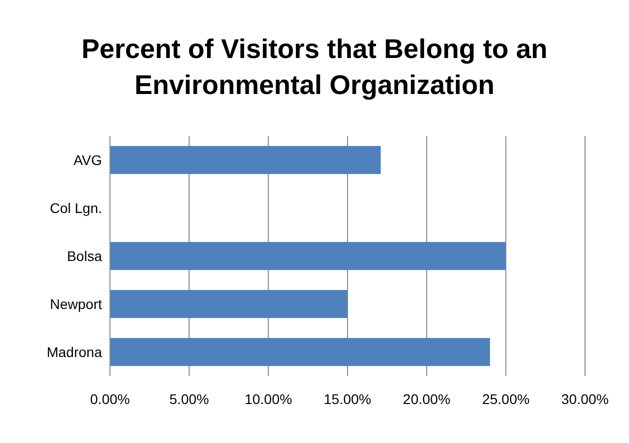  What do you see at coordinates (426, 398) in the screenshot?
I see `x-tick-label: 20.00%` at bounding box center [426, 398].